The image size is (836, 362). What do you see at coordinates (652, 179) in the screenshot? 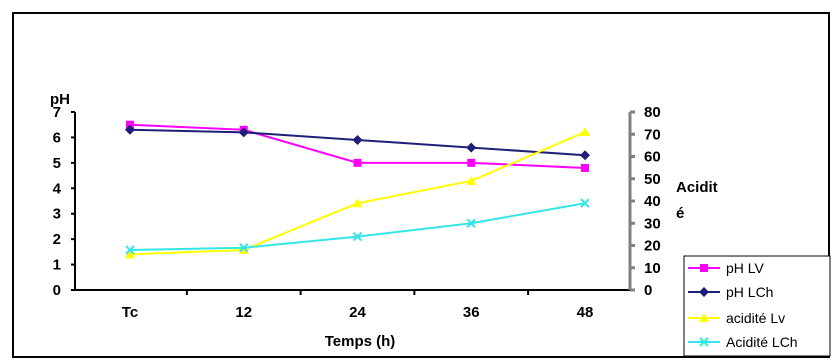
I see `y-right-tick-label: 50` at bounding box center [652, 179].